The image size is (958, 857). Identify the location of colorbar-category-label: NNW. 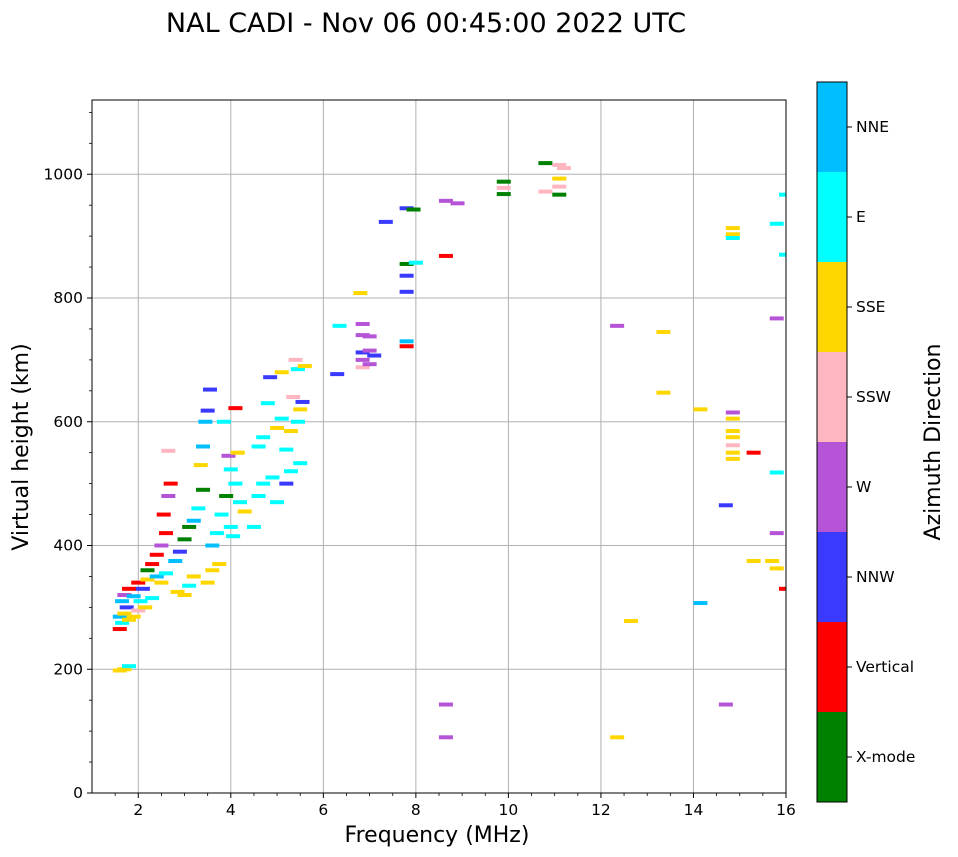
(875, 577).